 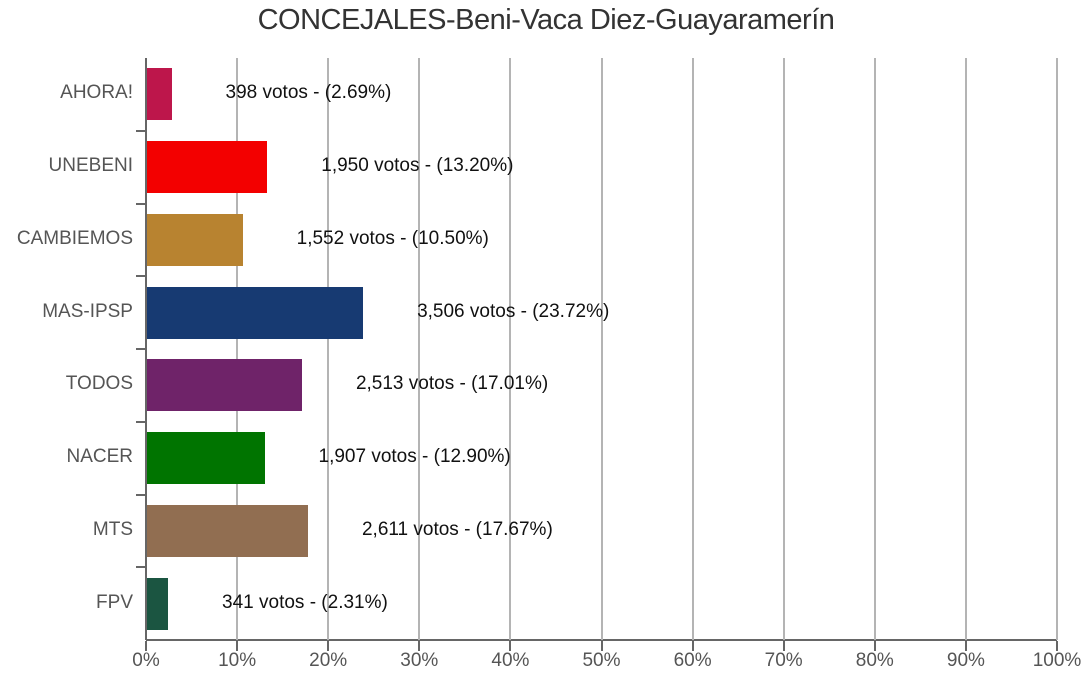 What do you see at coordinates (510, 660) in the screenshot?
I see `x-tick-label: 40%` at bounding box center [510, 660].